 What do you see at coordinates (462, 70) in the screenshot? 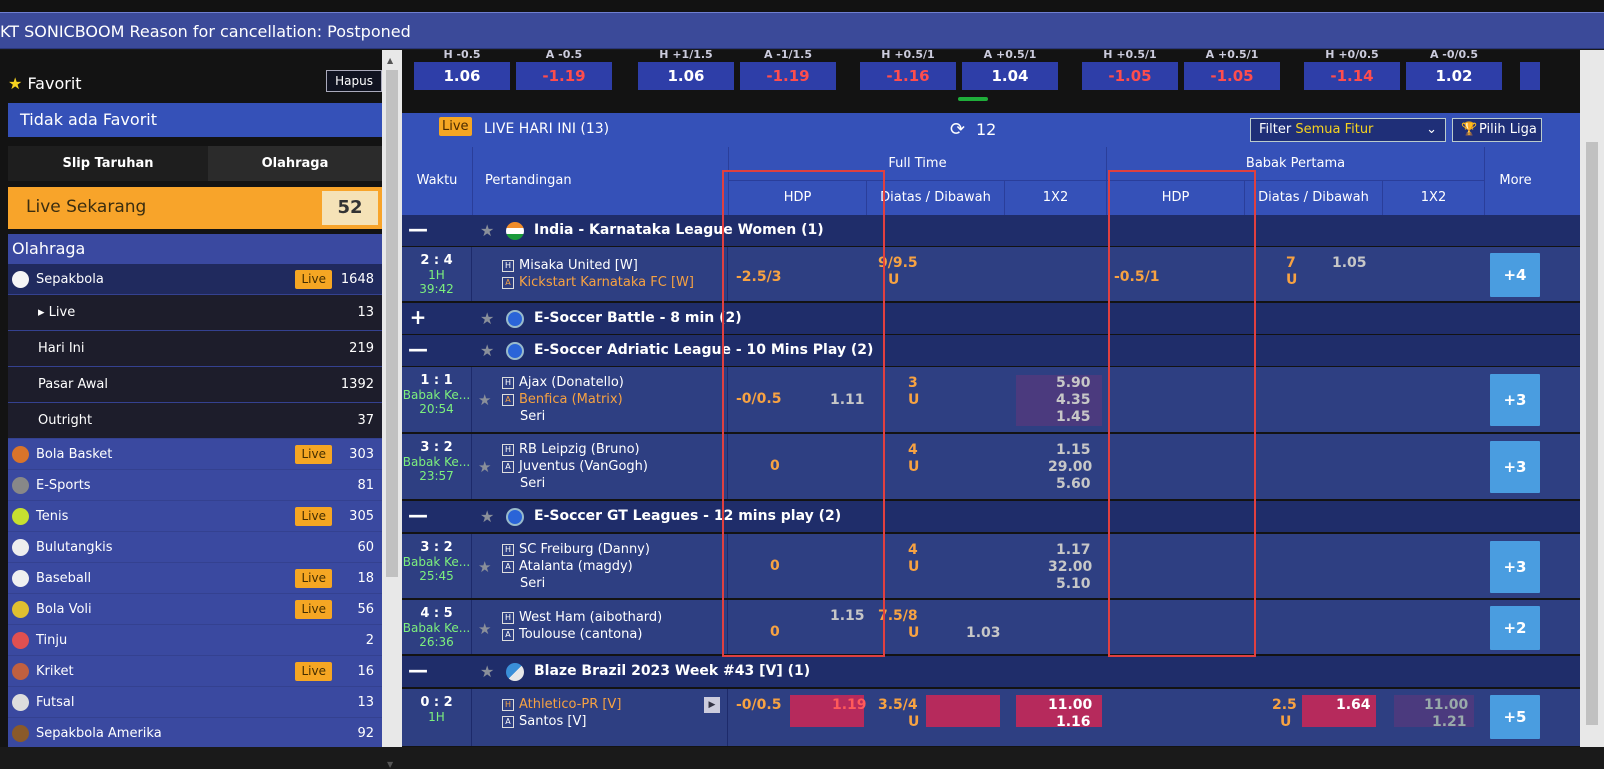
I see `odds-button: H -0.5 1.06` at bounding box center [462, 70].